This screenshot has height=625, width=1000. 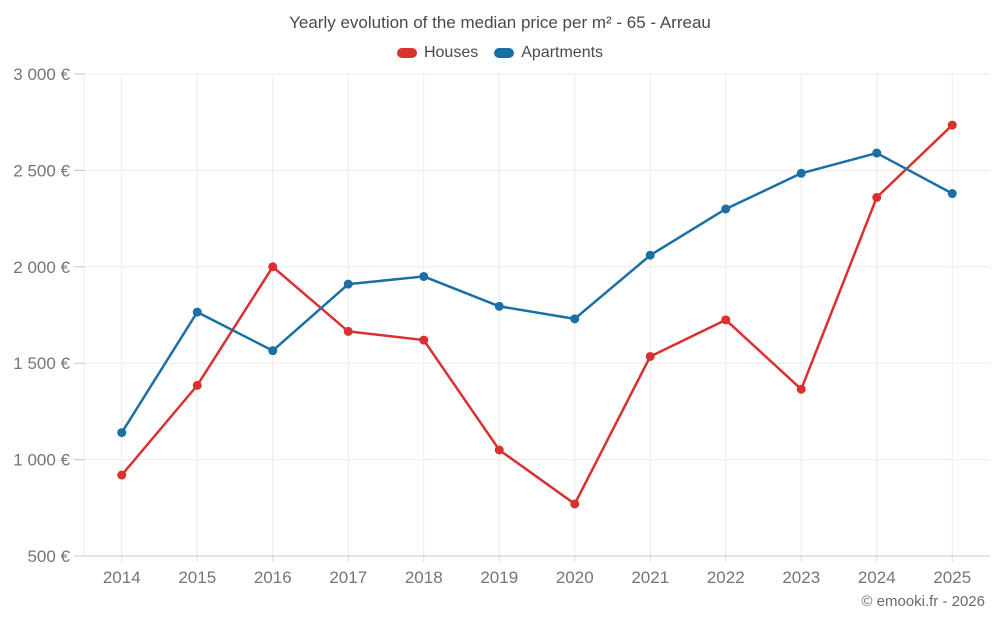 What do you see at coordinates (273, 577) in the screenshot?
I see `x-tick-label: 2016` at bounding box center [273, 577].